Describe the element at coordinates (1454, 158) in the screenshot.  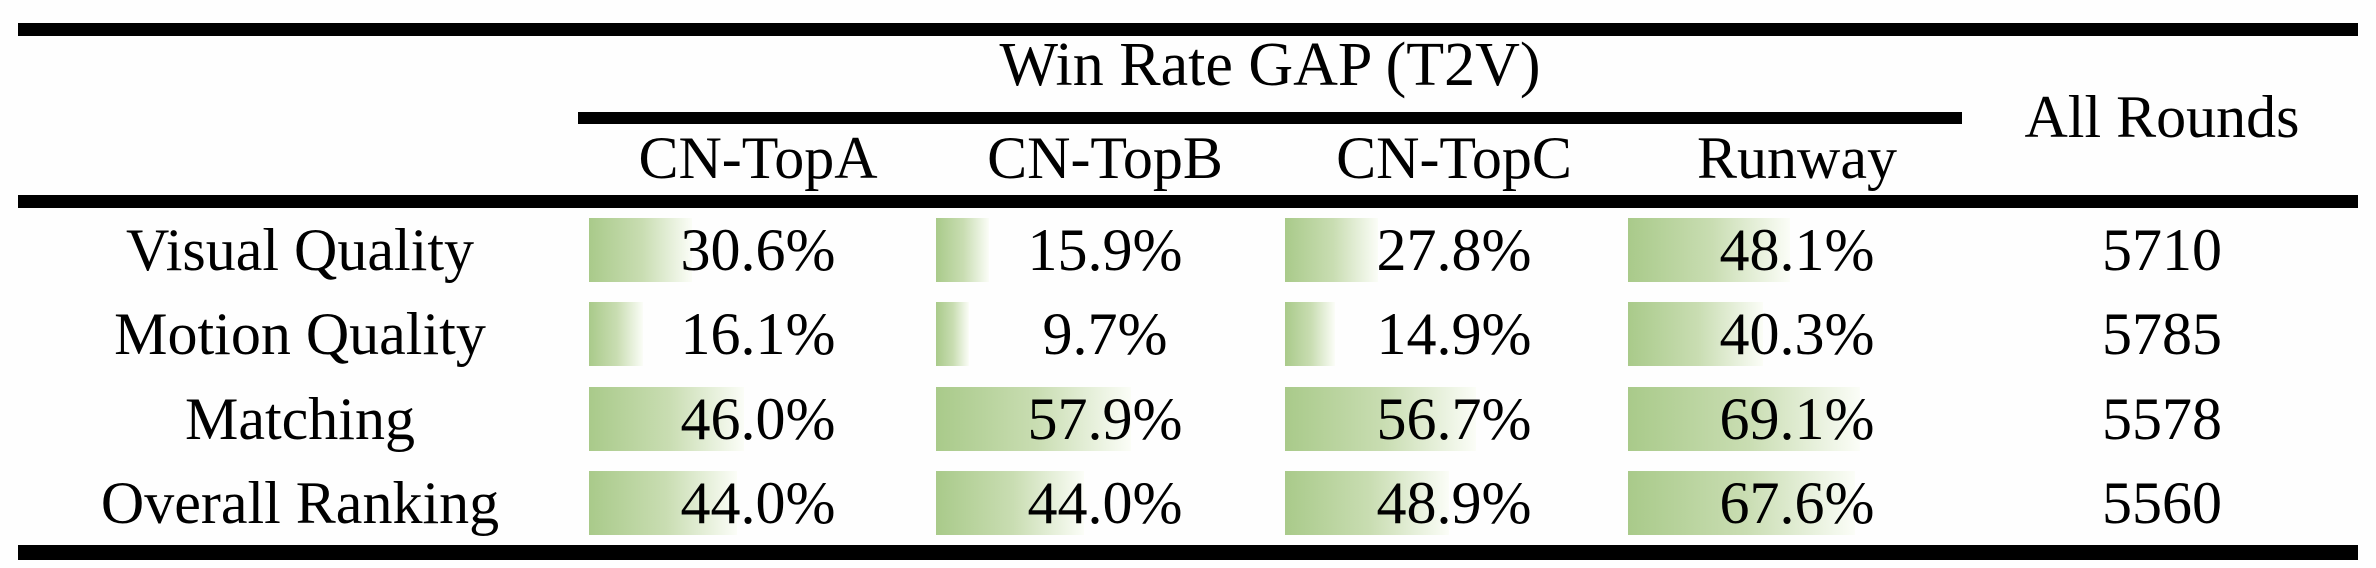
I see `column-header-cn-topc: CN-TopC` at that location.